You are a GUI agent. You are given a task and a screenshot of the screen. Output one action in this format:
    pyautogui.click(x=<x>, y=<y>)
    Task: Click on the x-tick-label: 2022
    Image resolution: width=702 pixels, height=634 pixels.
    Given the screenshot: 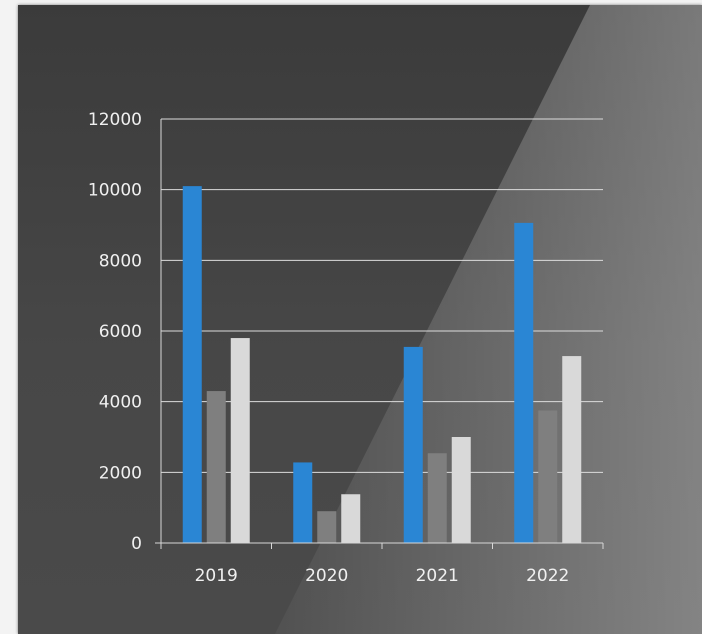 What is the action you would take?
    pyautogui.click(x=547, y=576)
    